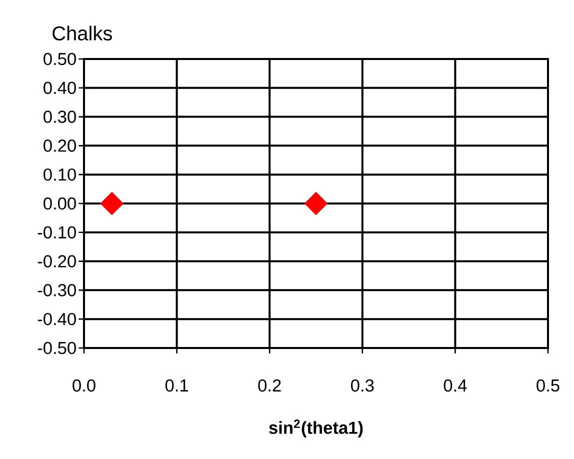 The height and width of the screenshot is (459, 574). Describe the element at coordinates (82, 33) in the screenshot. I see `chart-title: Chalks` at that location.